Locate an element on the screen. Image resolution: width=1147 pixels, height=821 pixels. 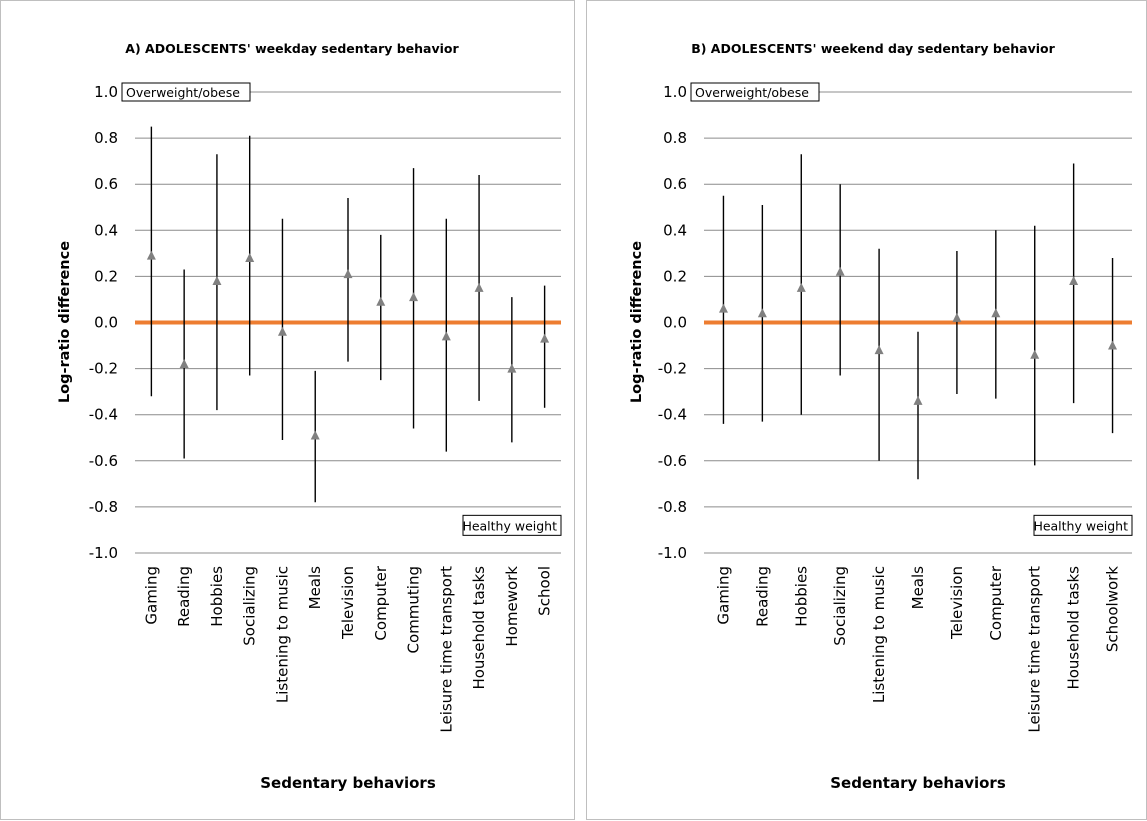
chart-b-y-tick-label: -0.2 is located at coordinates (672, 369).